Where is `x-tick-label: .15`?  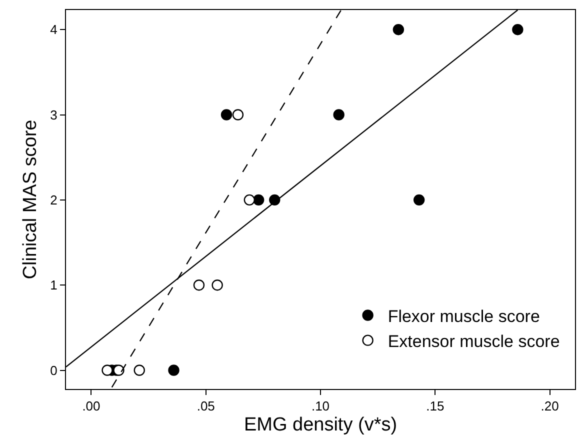 x-tick-label: .15 is located at coordinates (435, 406).